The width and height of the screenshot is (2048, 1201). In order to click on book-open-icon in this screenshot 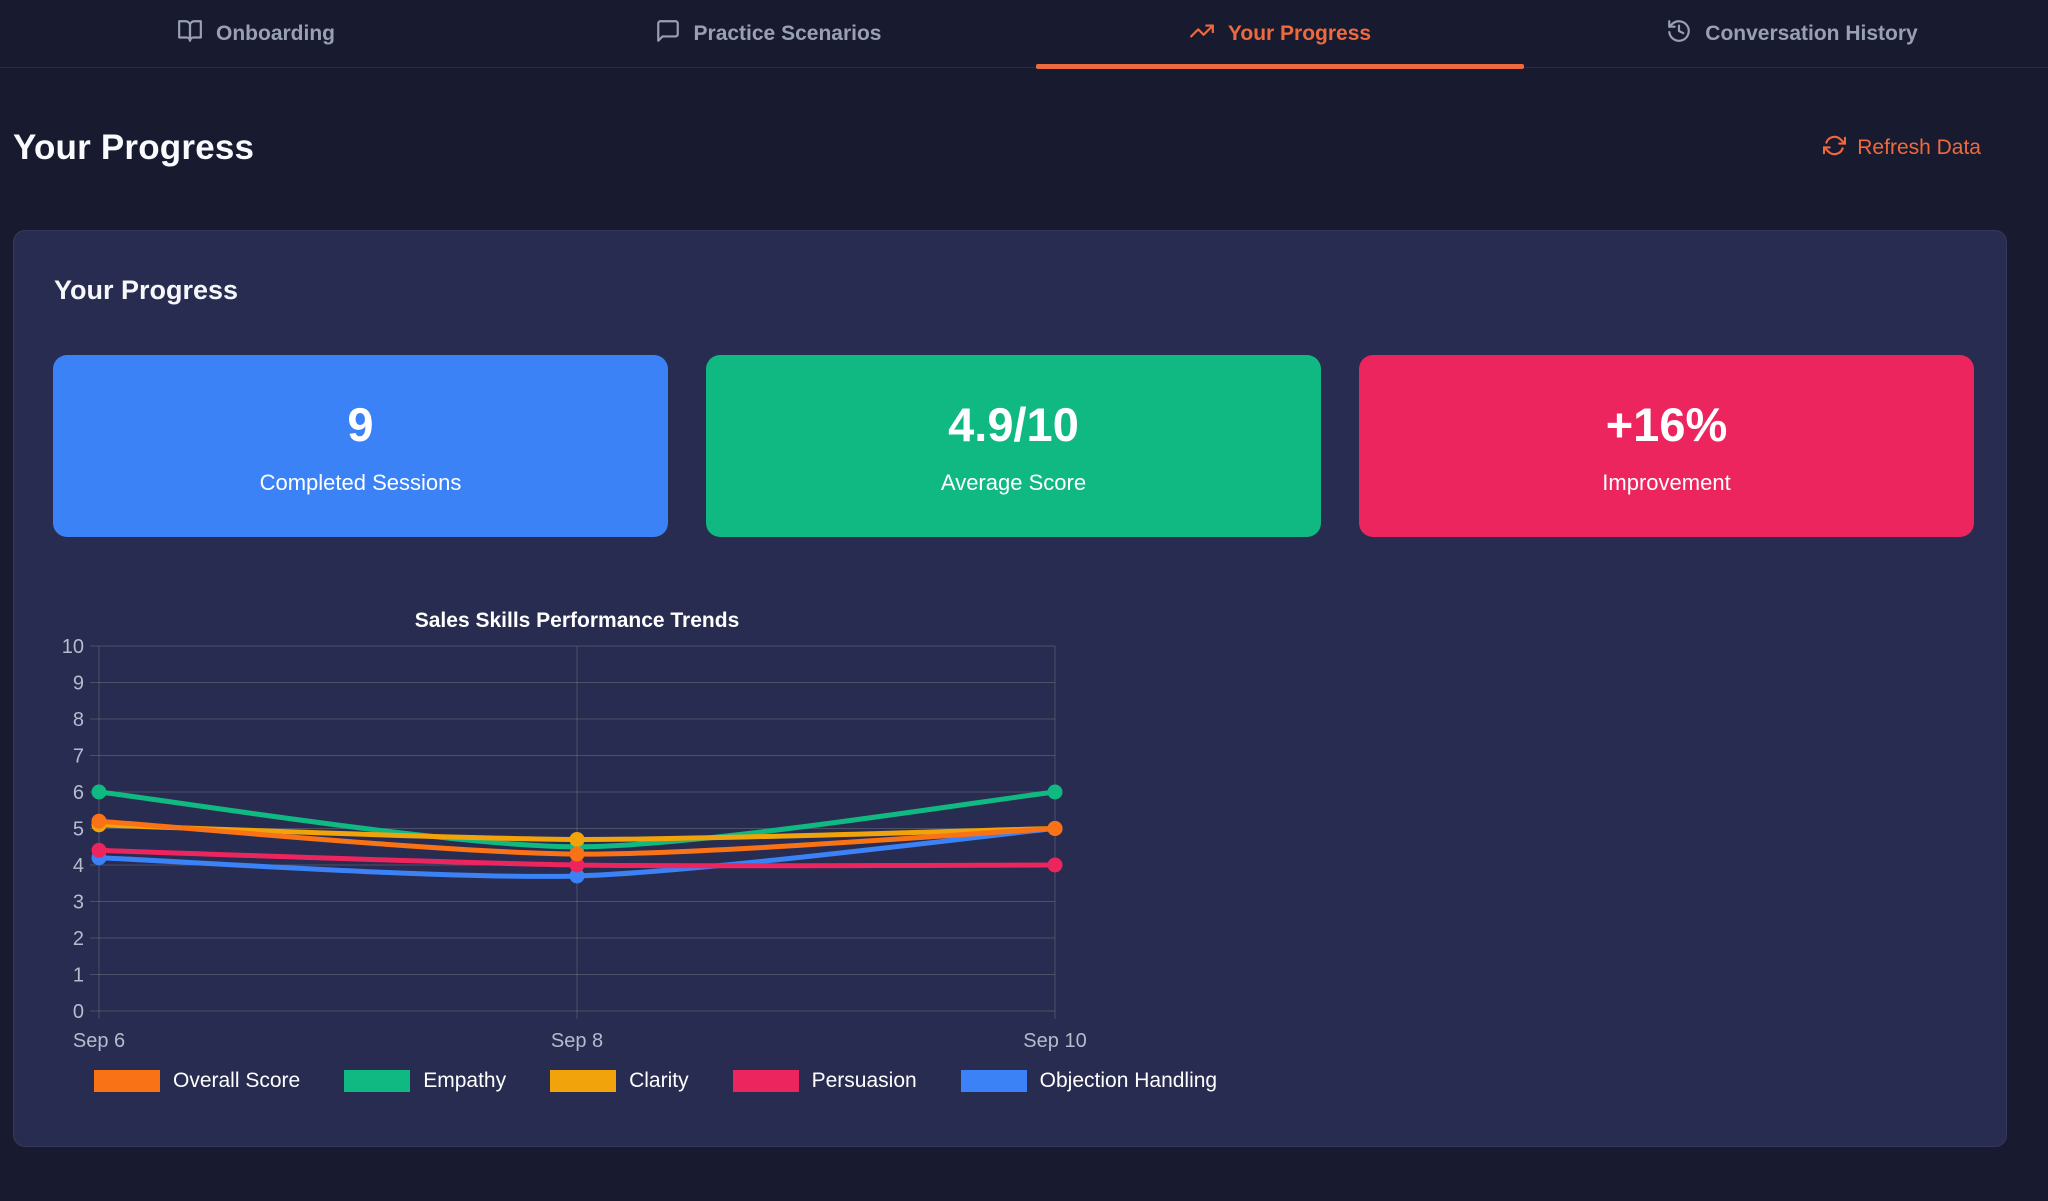, I will do `click(190, 34)`.